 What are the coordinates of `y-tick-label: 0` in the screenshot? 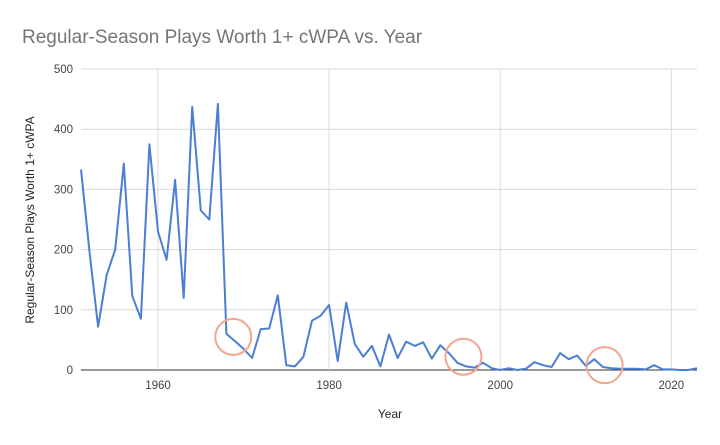 It's located at (70, 371).